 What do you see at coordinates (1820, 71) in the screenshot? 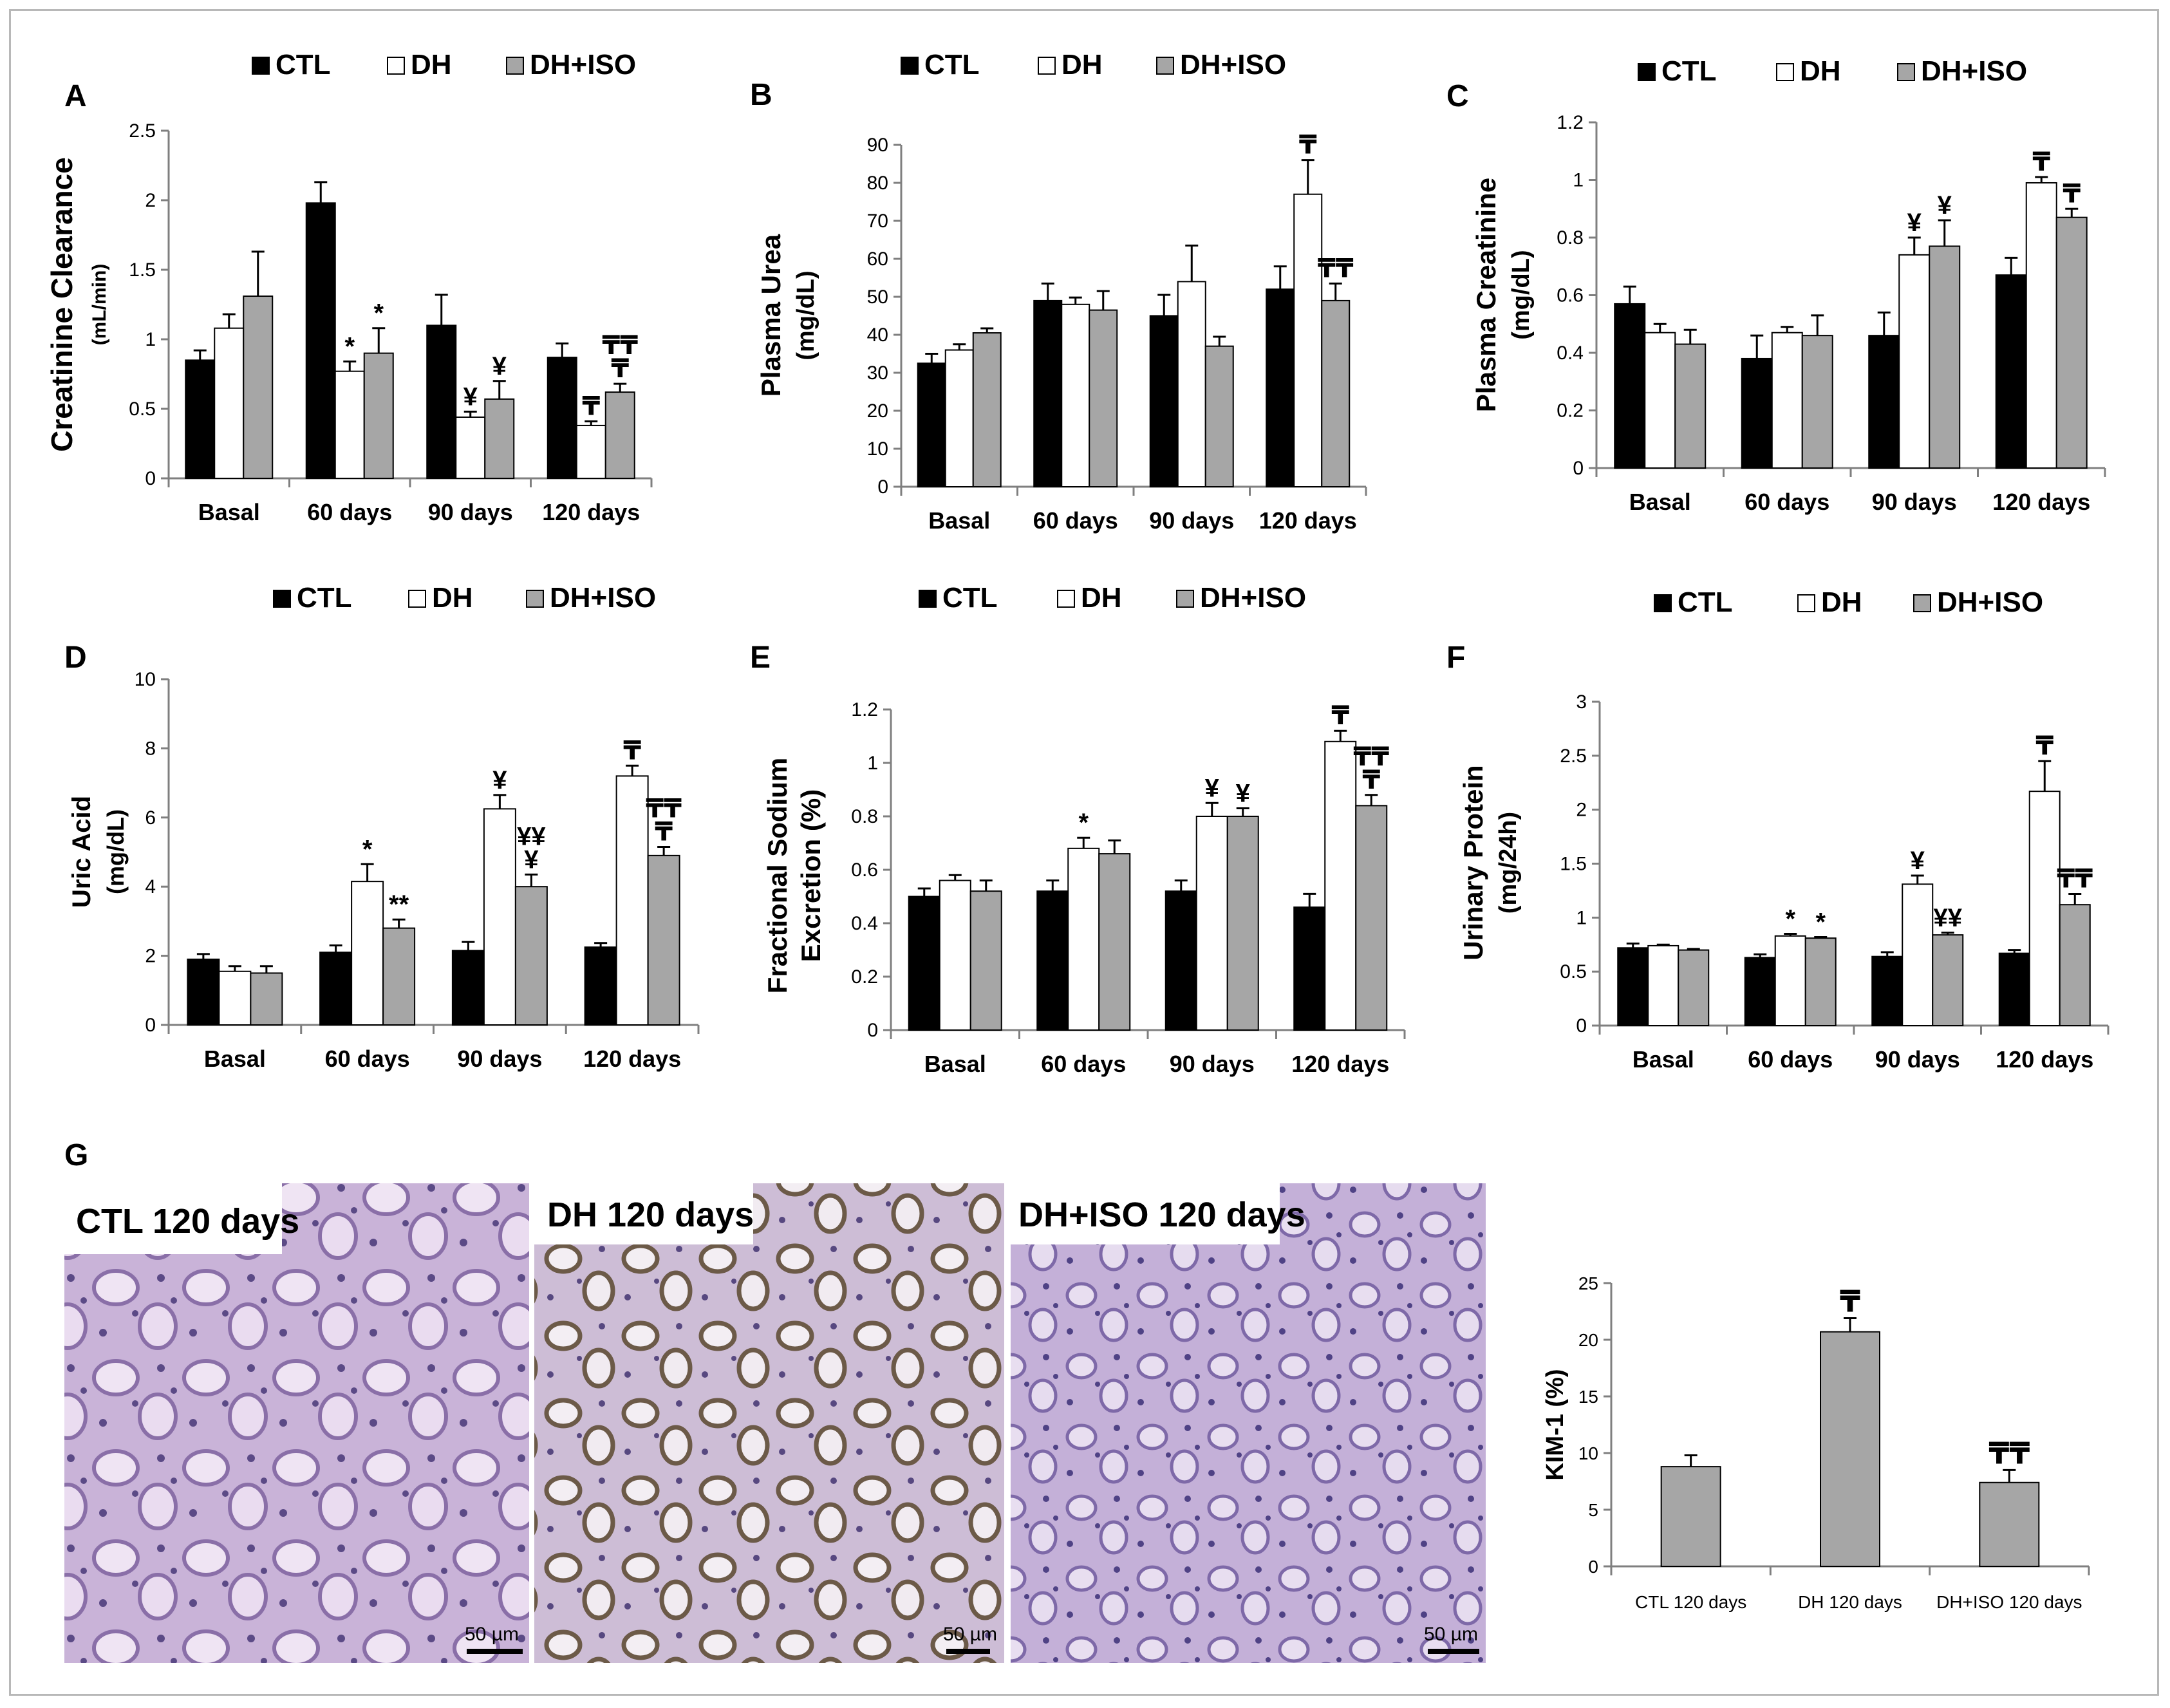
I see `legend-label-dh-c: DH` at bounding box center [1820, 71].